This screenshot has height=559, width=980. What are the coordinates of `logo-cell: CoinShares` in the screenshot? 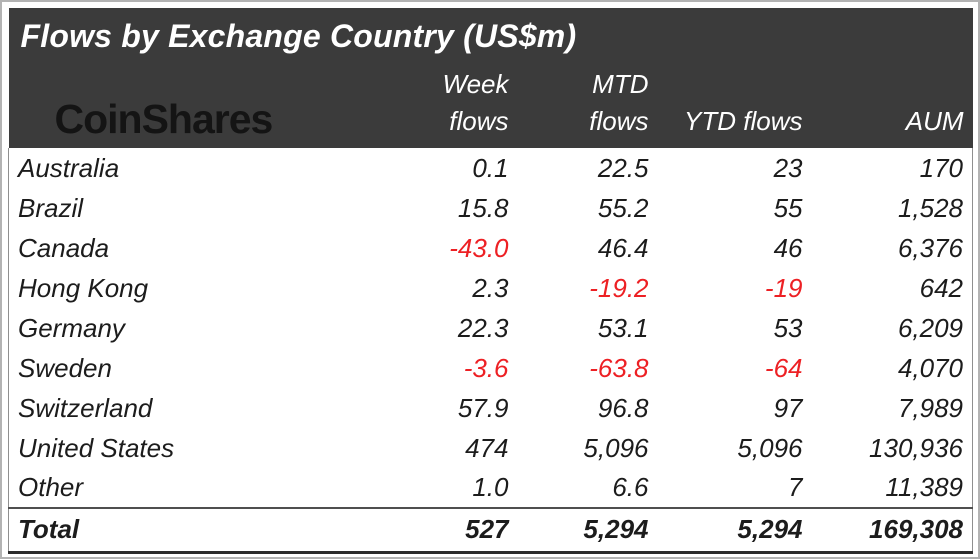 It's located at (184, 104).